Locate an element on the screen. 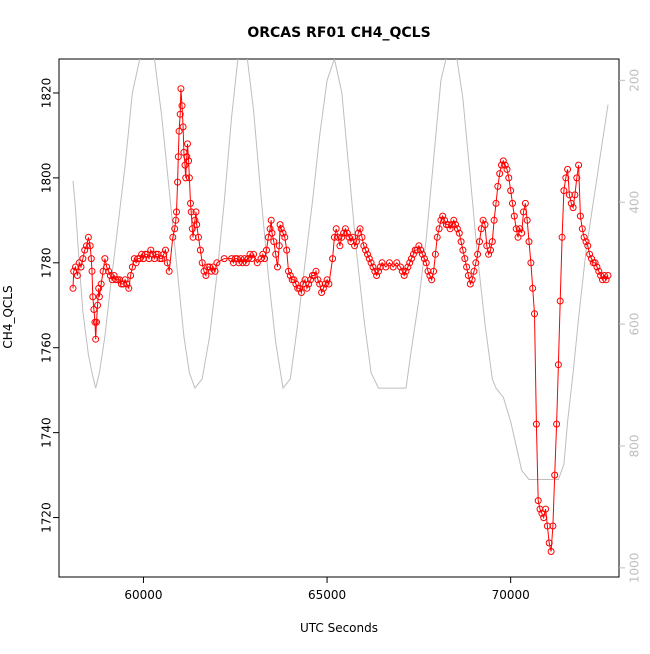 Image resolution: width=650 pixels, height=654 pixels. x-tick-label: 65000 is located at coordinates (327, 595).